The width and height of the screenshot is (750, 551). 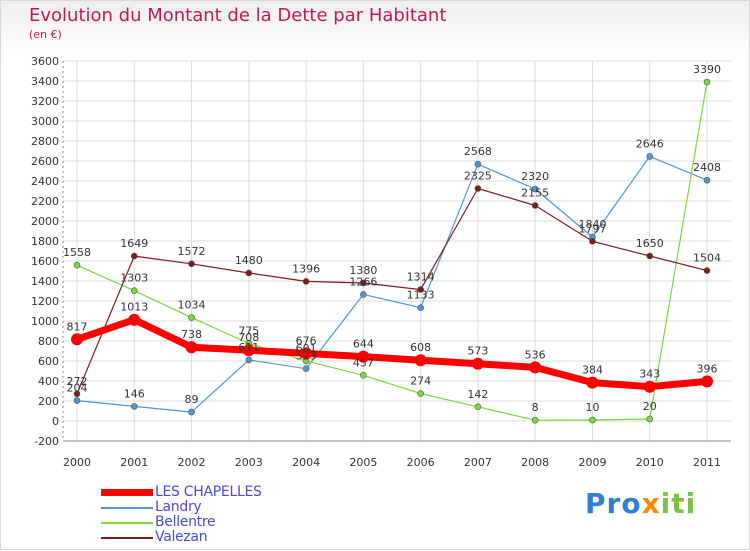 I want to click on x-tick-label: 2007, so click(x=478, y=462).